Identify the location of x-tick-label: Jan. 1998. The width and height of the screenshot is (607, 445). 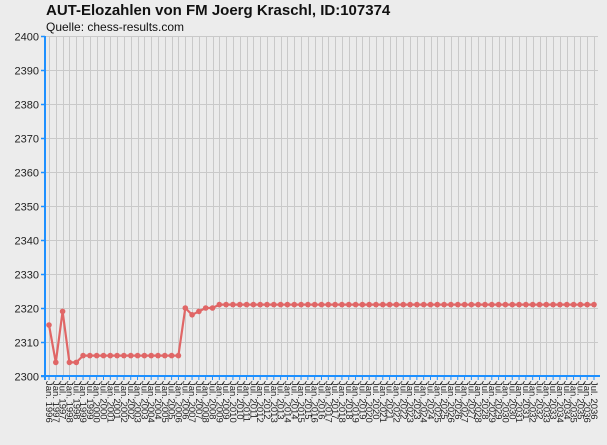
(68, 402).